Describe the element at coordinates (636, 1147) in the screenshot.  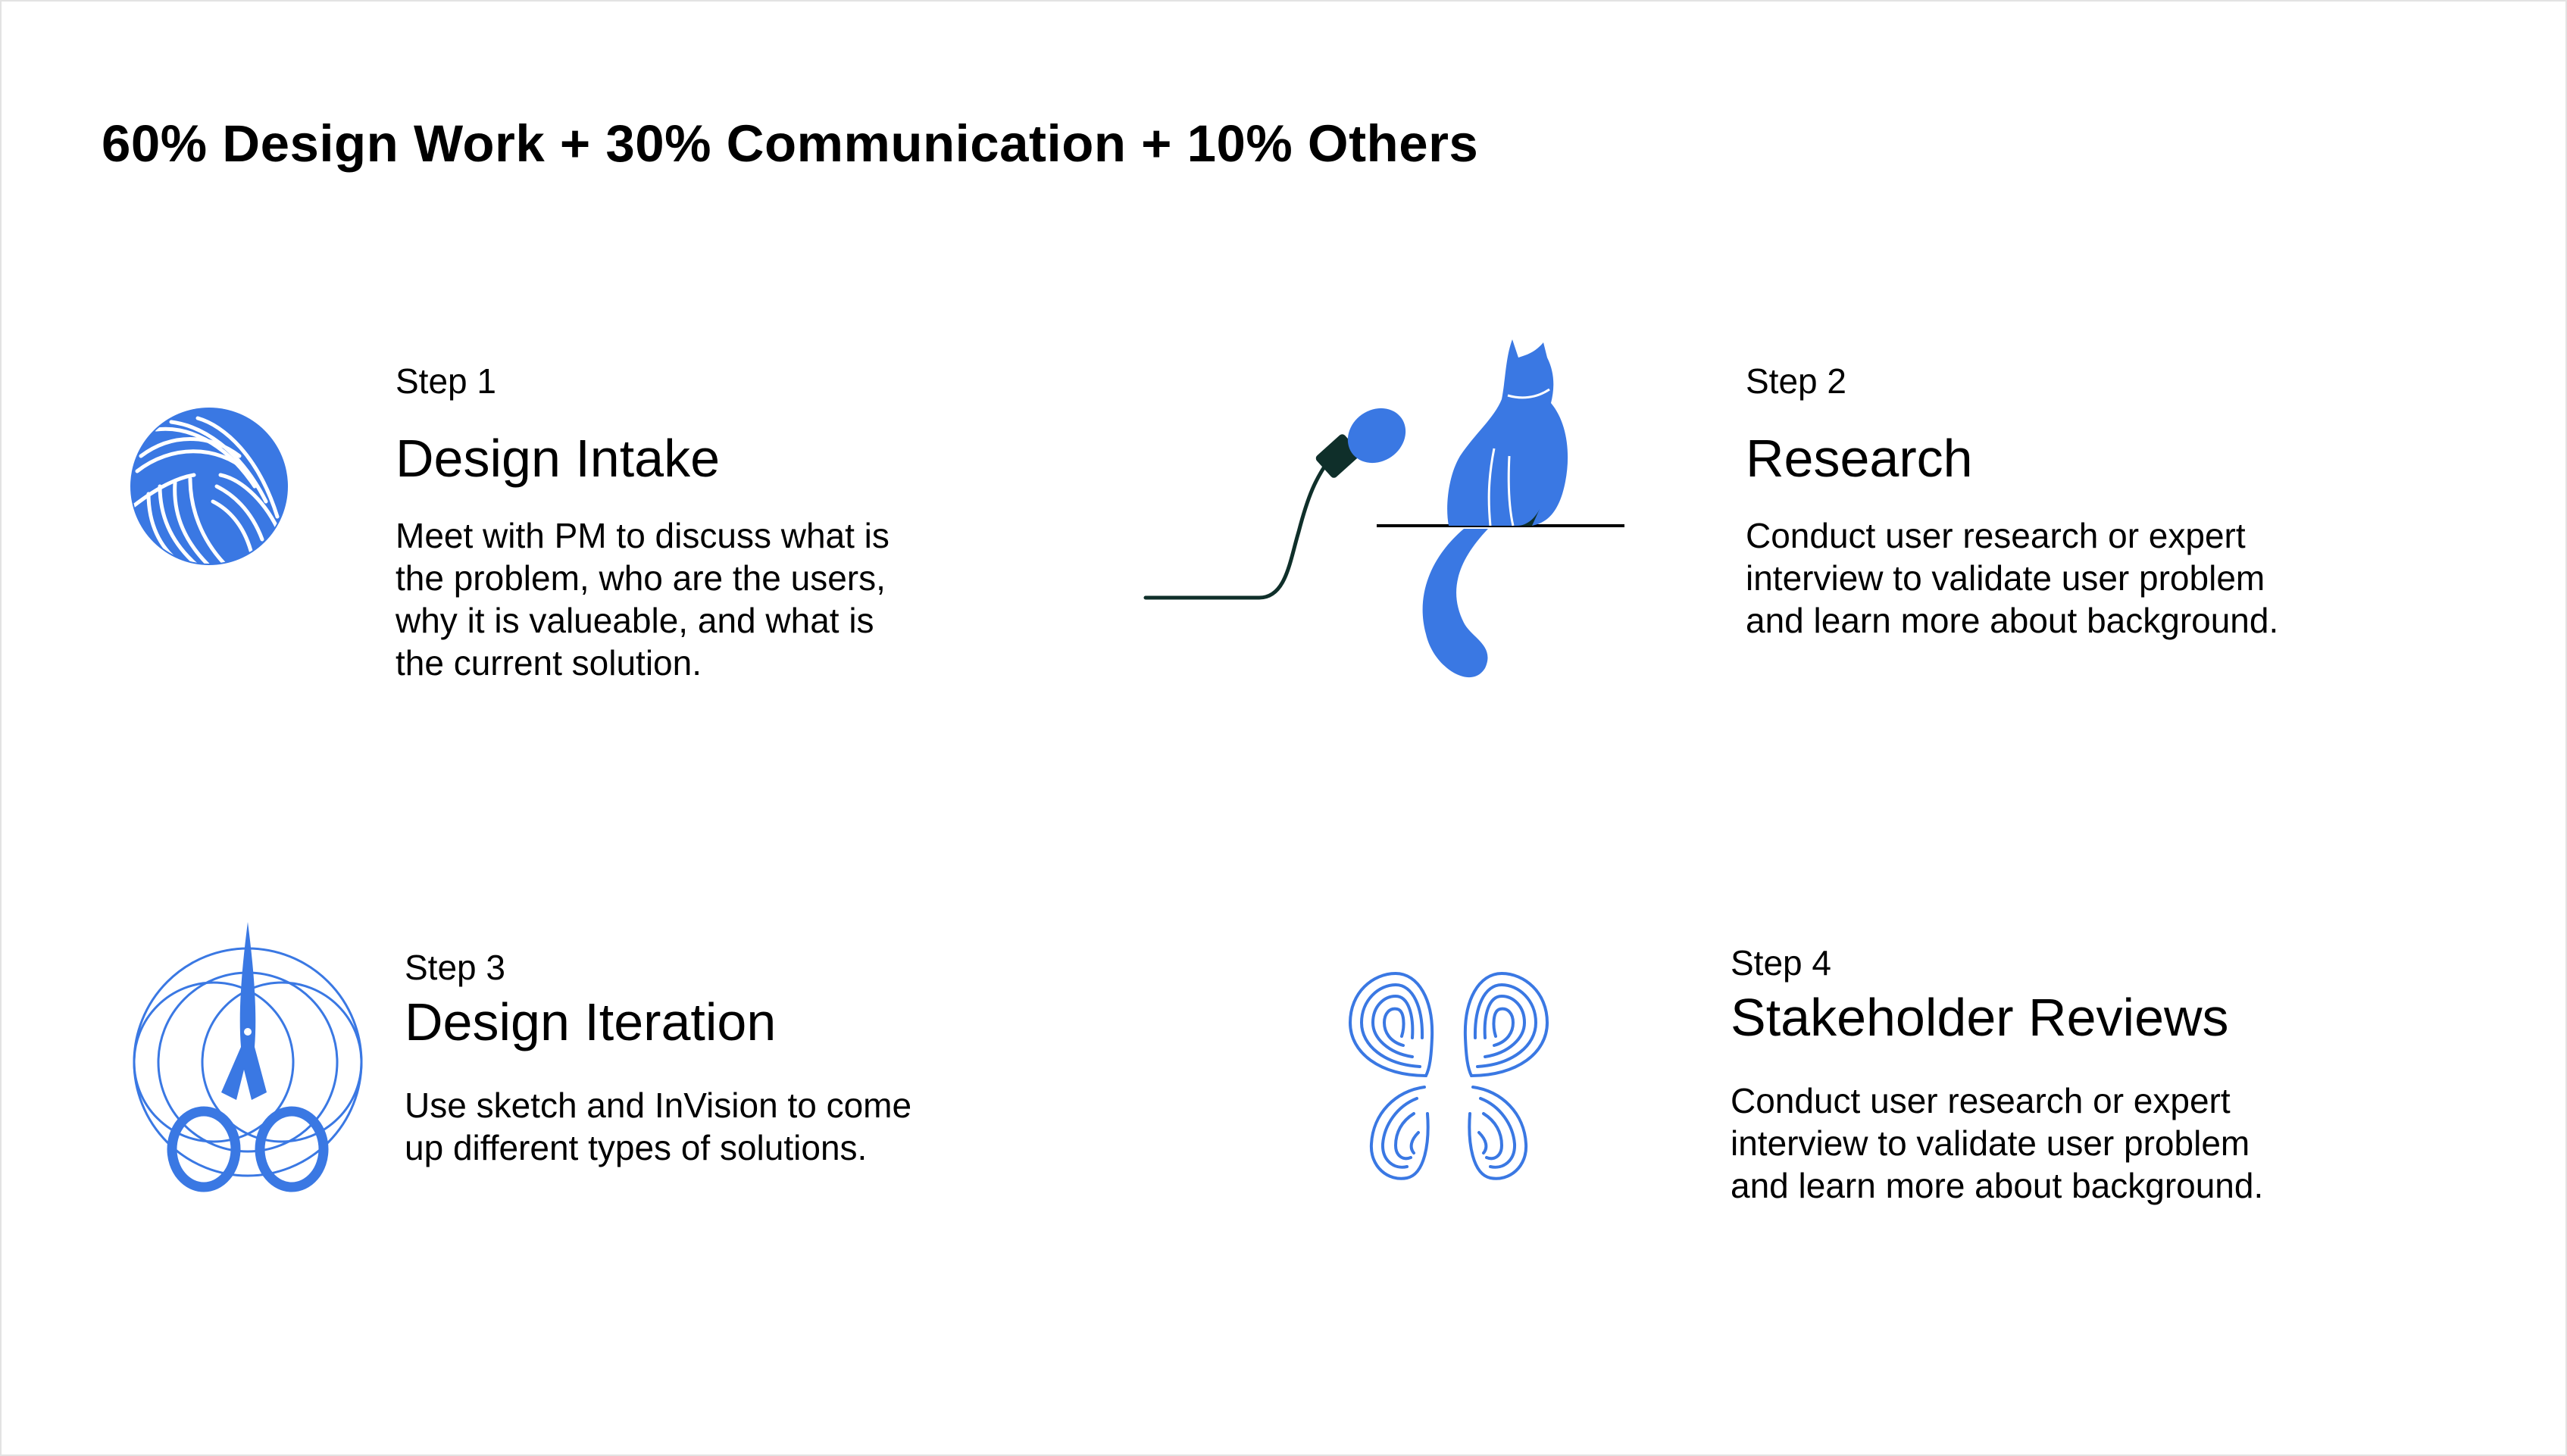
I see `description-line: up different types of solutions.` at that location.